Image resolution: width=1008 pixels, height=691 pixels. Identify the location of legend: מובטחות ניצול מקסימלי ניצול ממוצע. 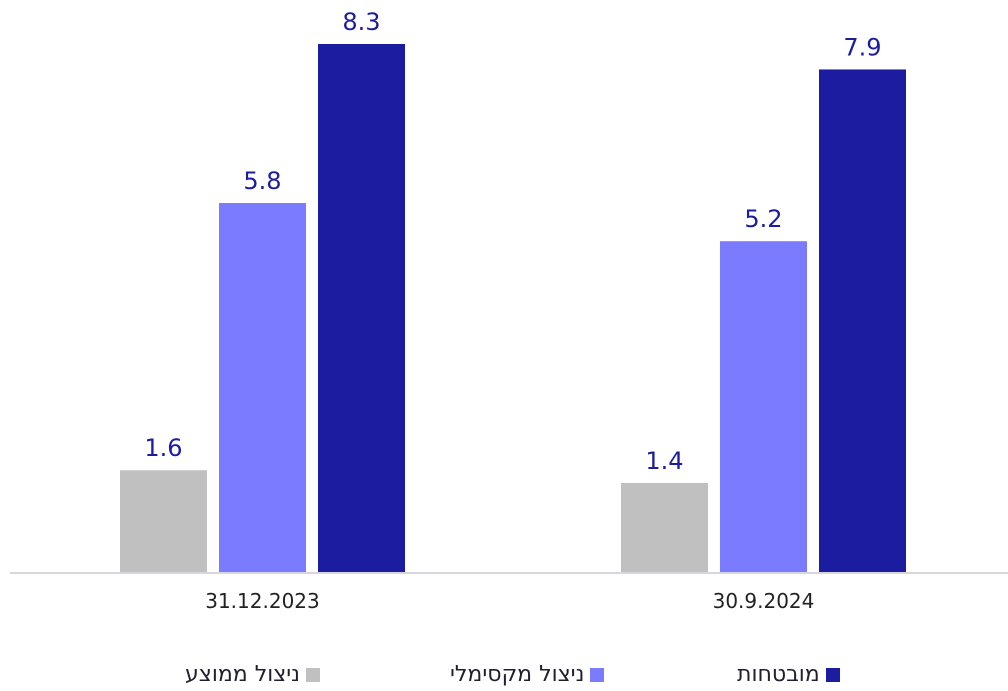
(504, 676).